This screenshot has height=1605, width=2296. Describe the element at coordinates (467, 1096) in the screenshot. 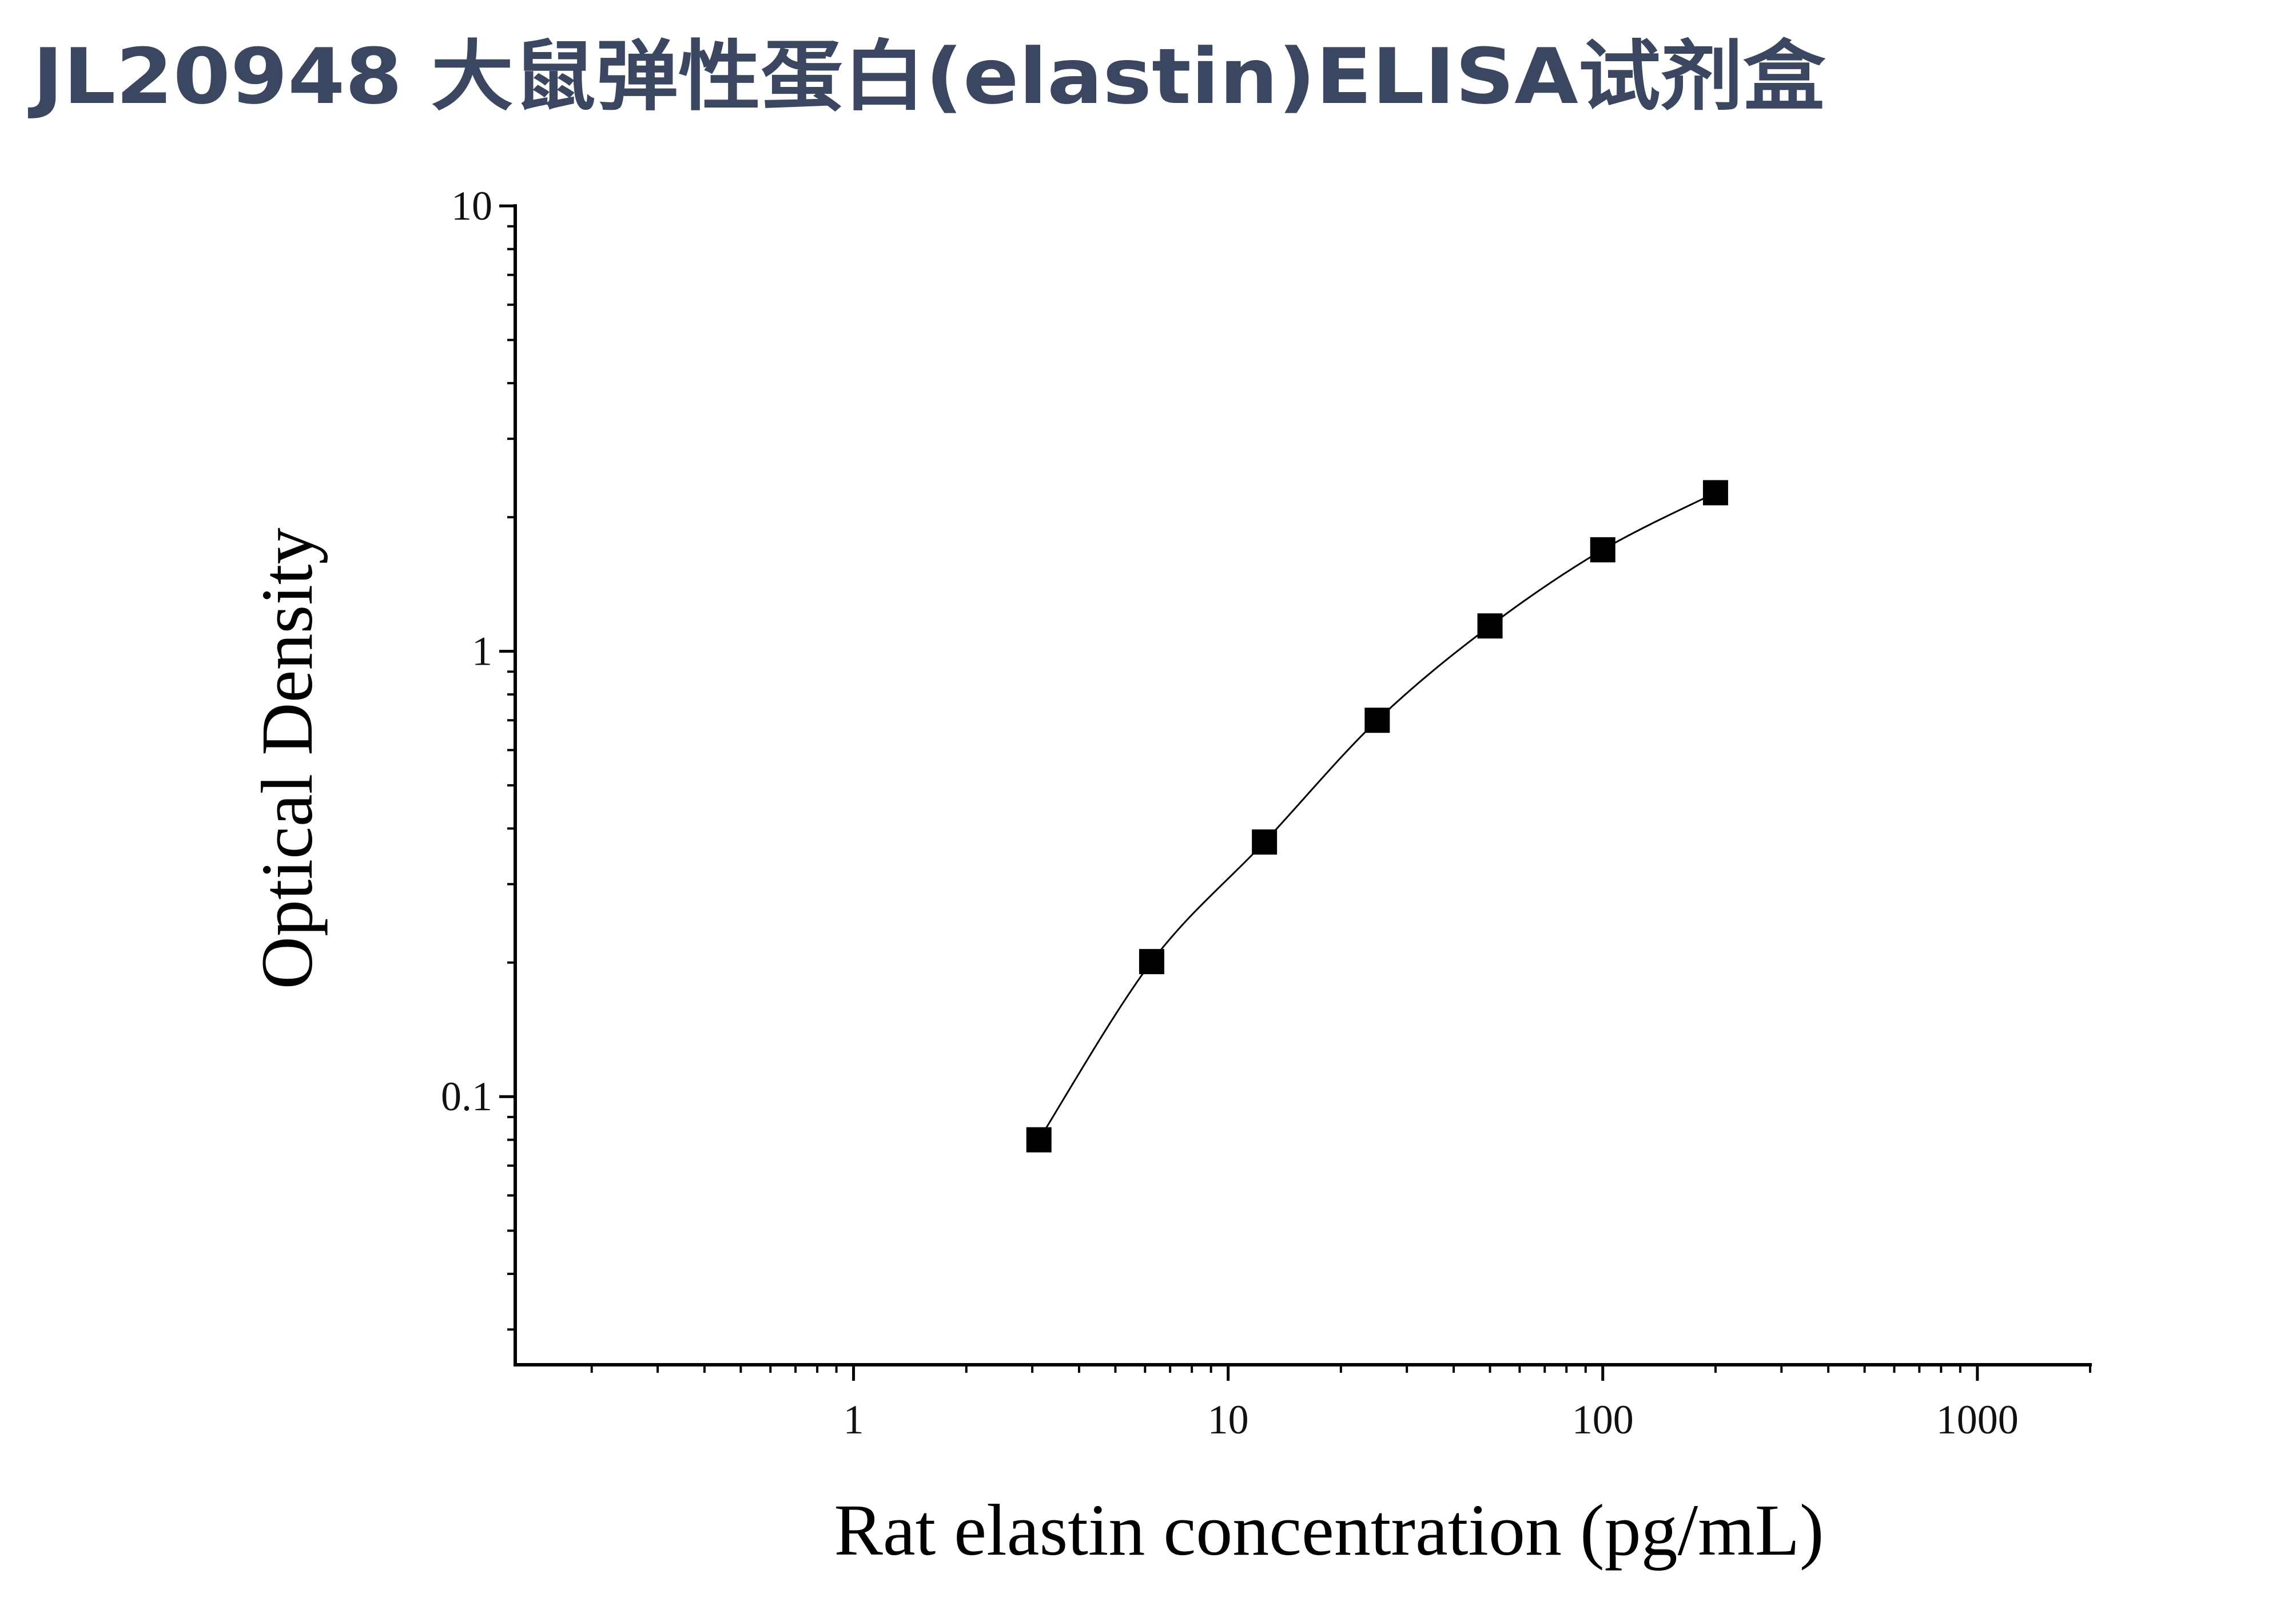

I see `y-tick-label: 0.1` at that location.